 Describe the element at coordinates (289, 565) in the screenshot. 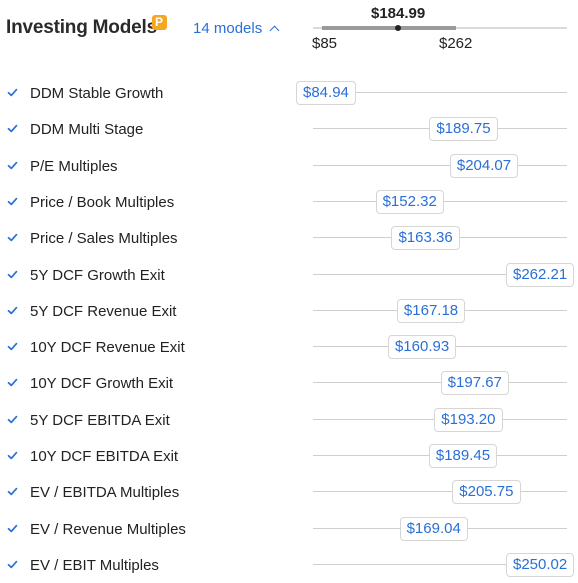

I see `model-row: EV / EBIT Multiples $250.02` at that location.